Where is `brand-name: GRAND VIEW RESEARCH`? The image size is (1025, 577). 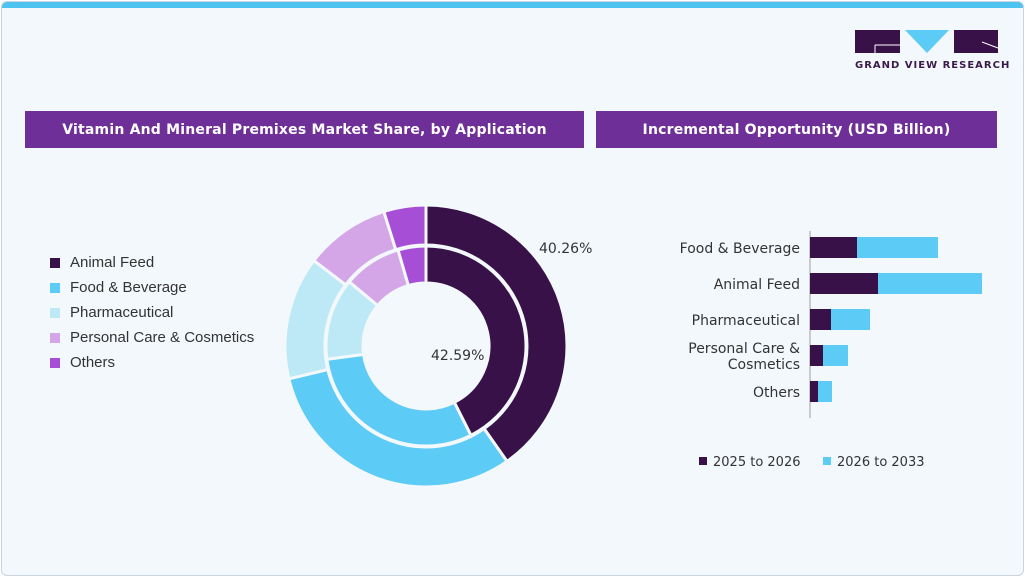
brand-name: GRAND VIEW RESEARCH is located at coordinates (933, 65).